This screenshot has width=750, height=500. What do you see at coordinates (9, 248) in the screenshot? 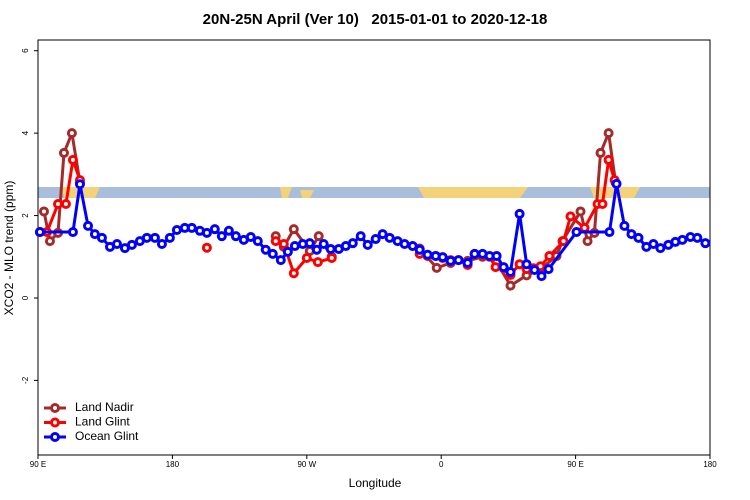
I see `y-axis-title: XCO2 - MLO trend (ppm)` at bounding box center [9, 248].